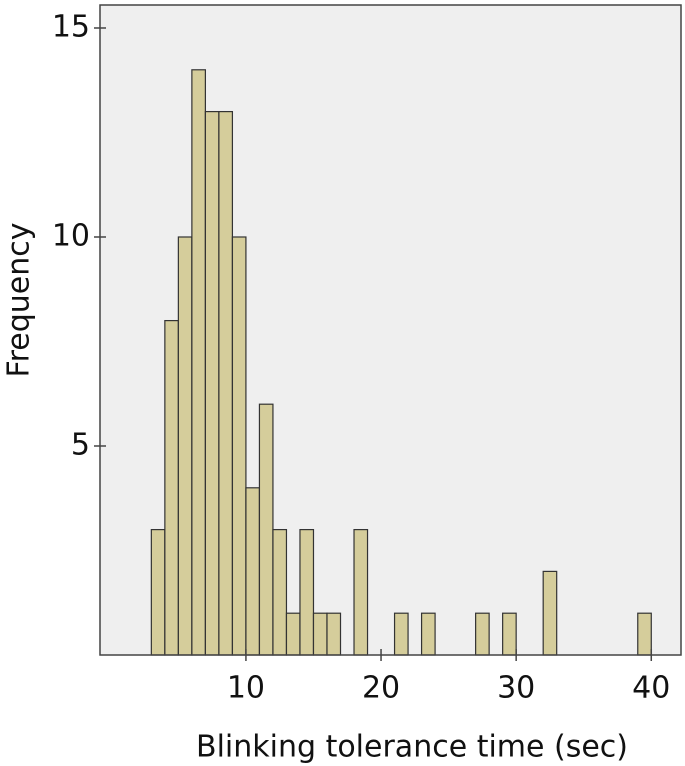  Describe the element at coordinates (412, 747) in the screenshot. I see `x-axis-title: Blinking tolerance time (sec)` at that location.